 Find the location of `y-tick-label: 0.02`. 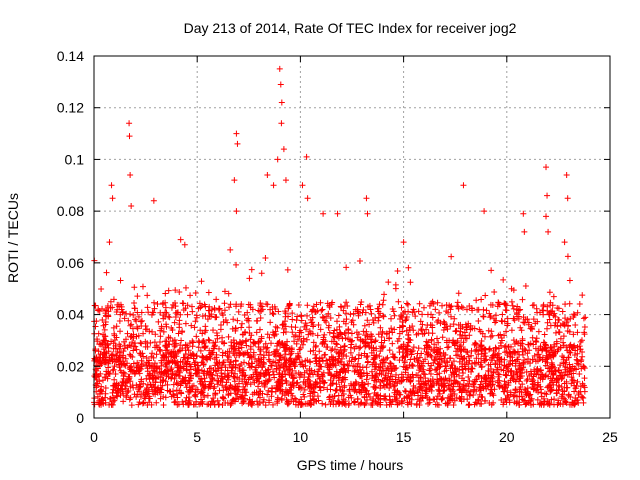

y-tick-label: 0.02 is located at coordinates (70, 366).